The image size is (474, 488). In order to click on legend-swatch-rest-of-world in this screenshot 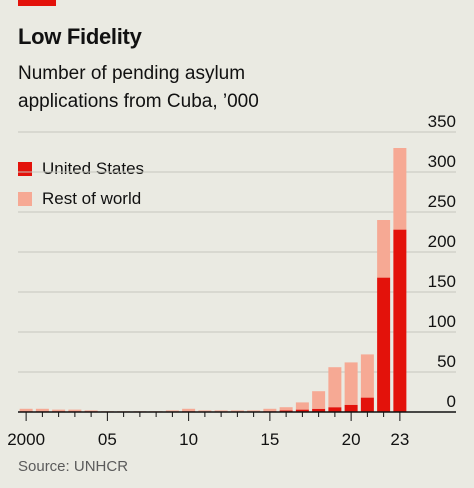, I will do `click(25, 199)`.